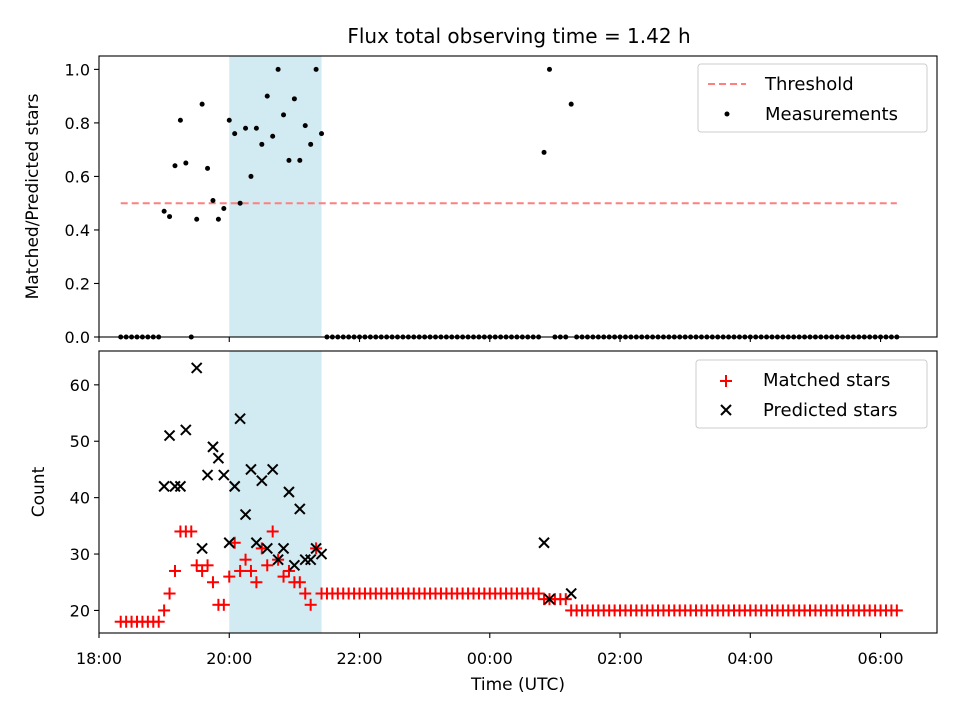  What do you see at coordinates (490, 658) in the screenshot?
I see `x-tick-label: 00:00` at bounding box center [490, 658].